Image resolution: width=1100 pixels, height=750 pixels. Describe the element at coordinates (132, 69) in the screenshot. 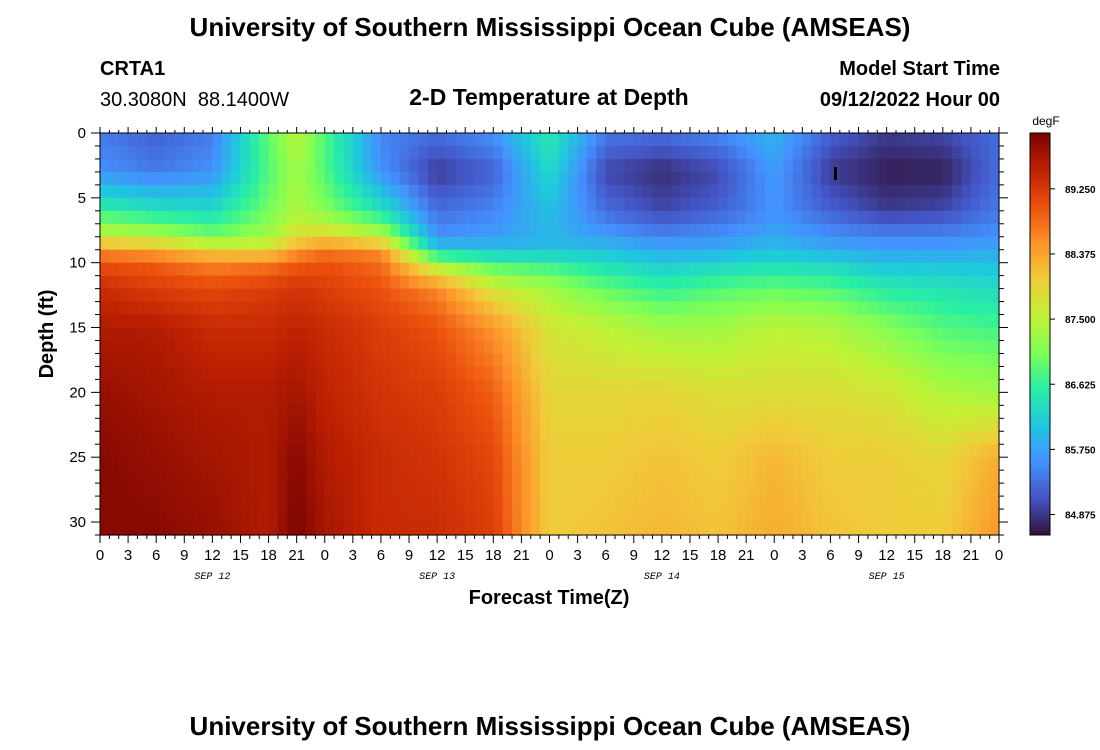

I see `station-id: CRTA1` at that location.